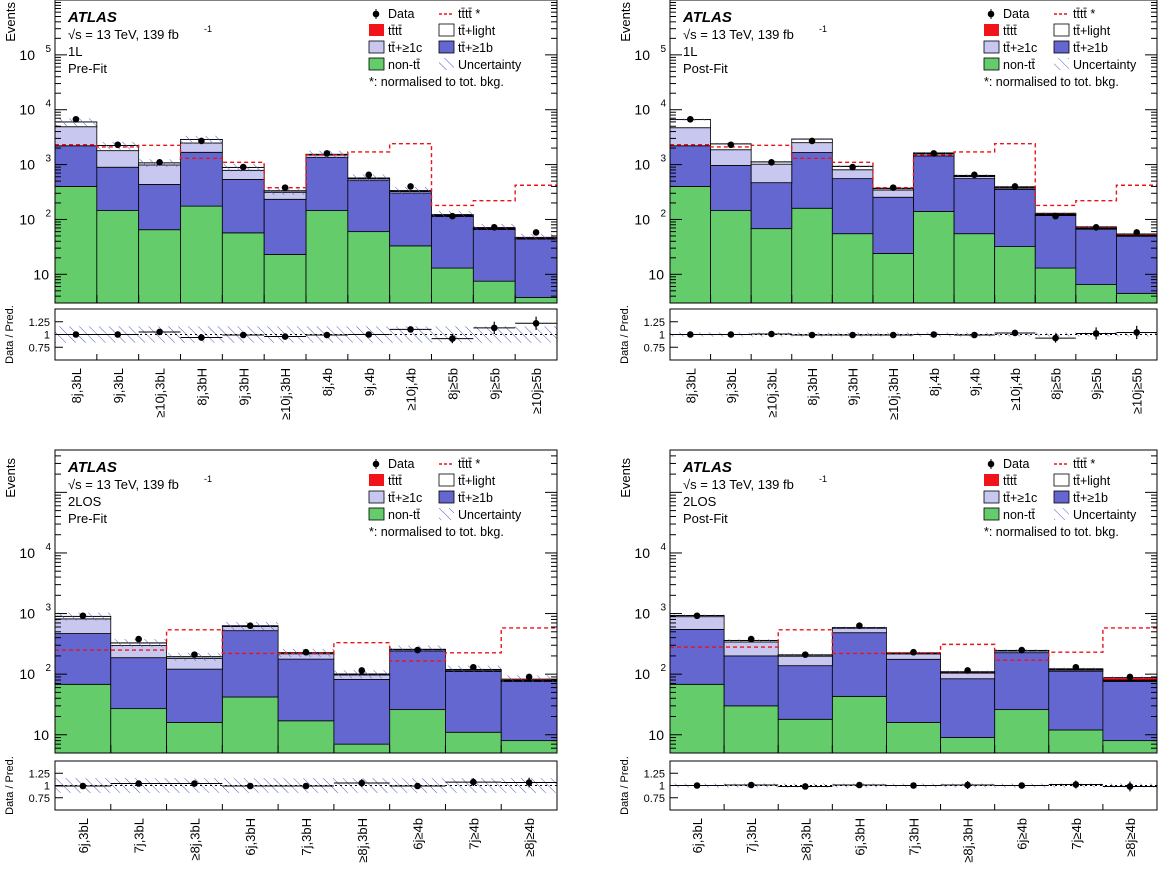 This screenshot has width=1160, height=873. Describe the element at coordinates (285, 394) in the screenshot. I see `x-category-label: ≥10j,3bH` at that location.